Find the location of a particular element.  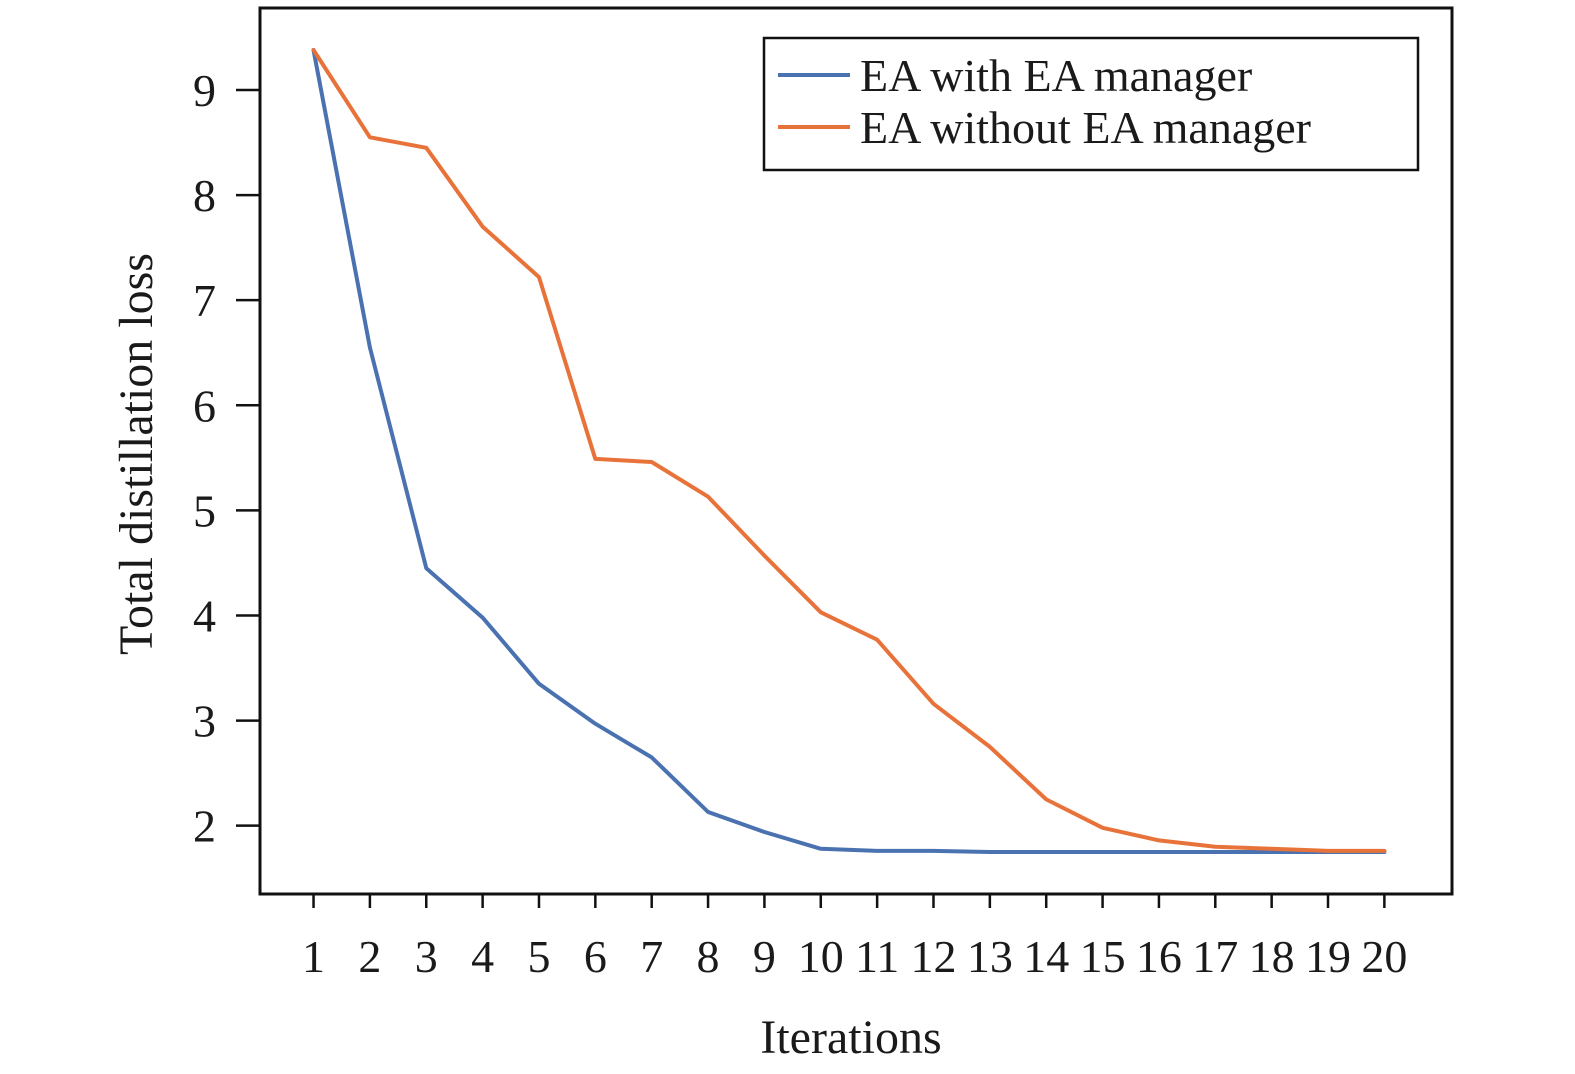

x-tick-label: 16 is located at coordinates (1159, 956).